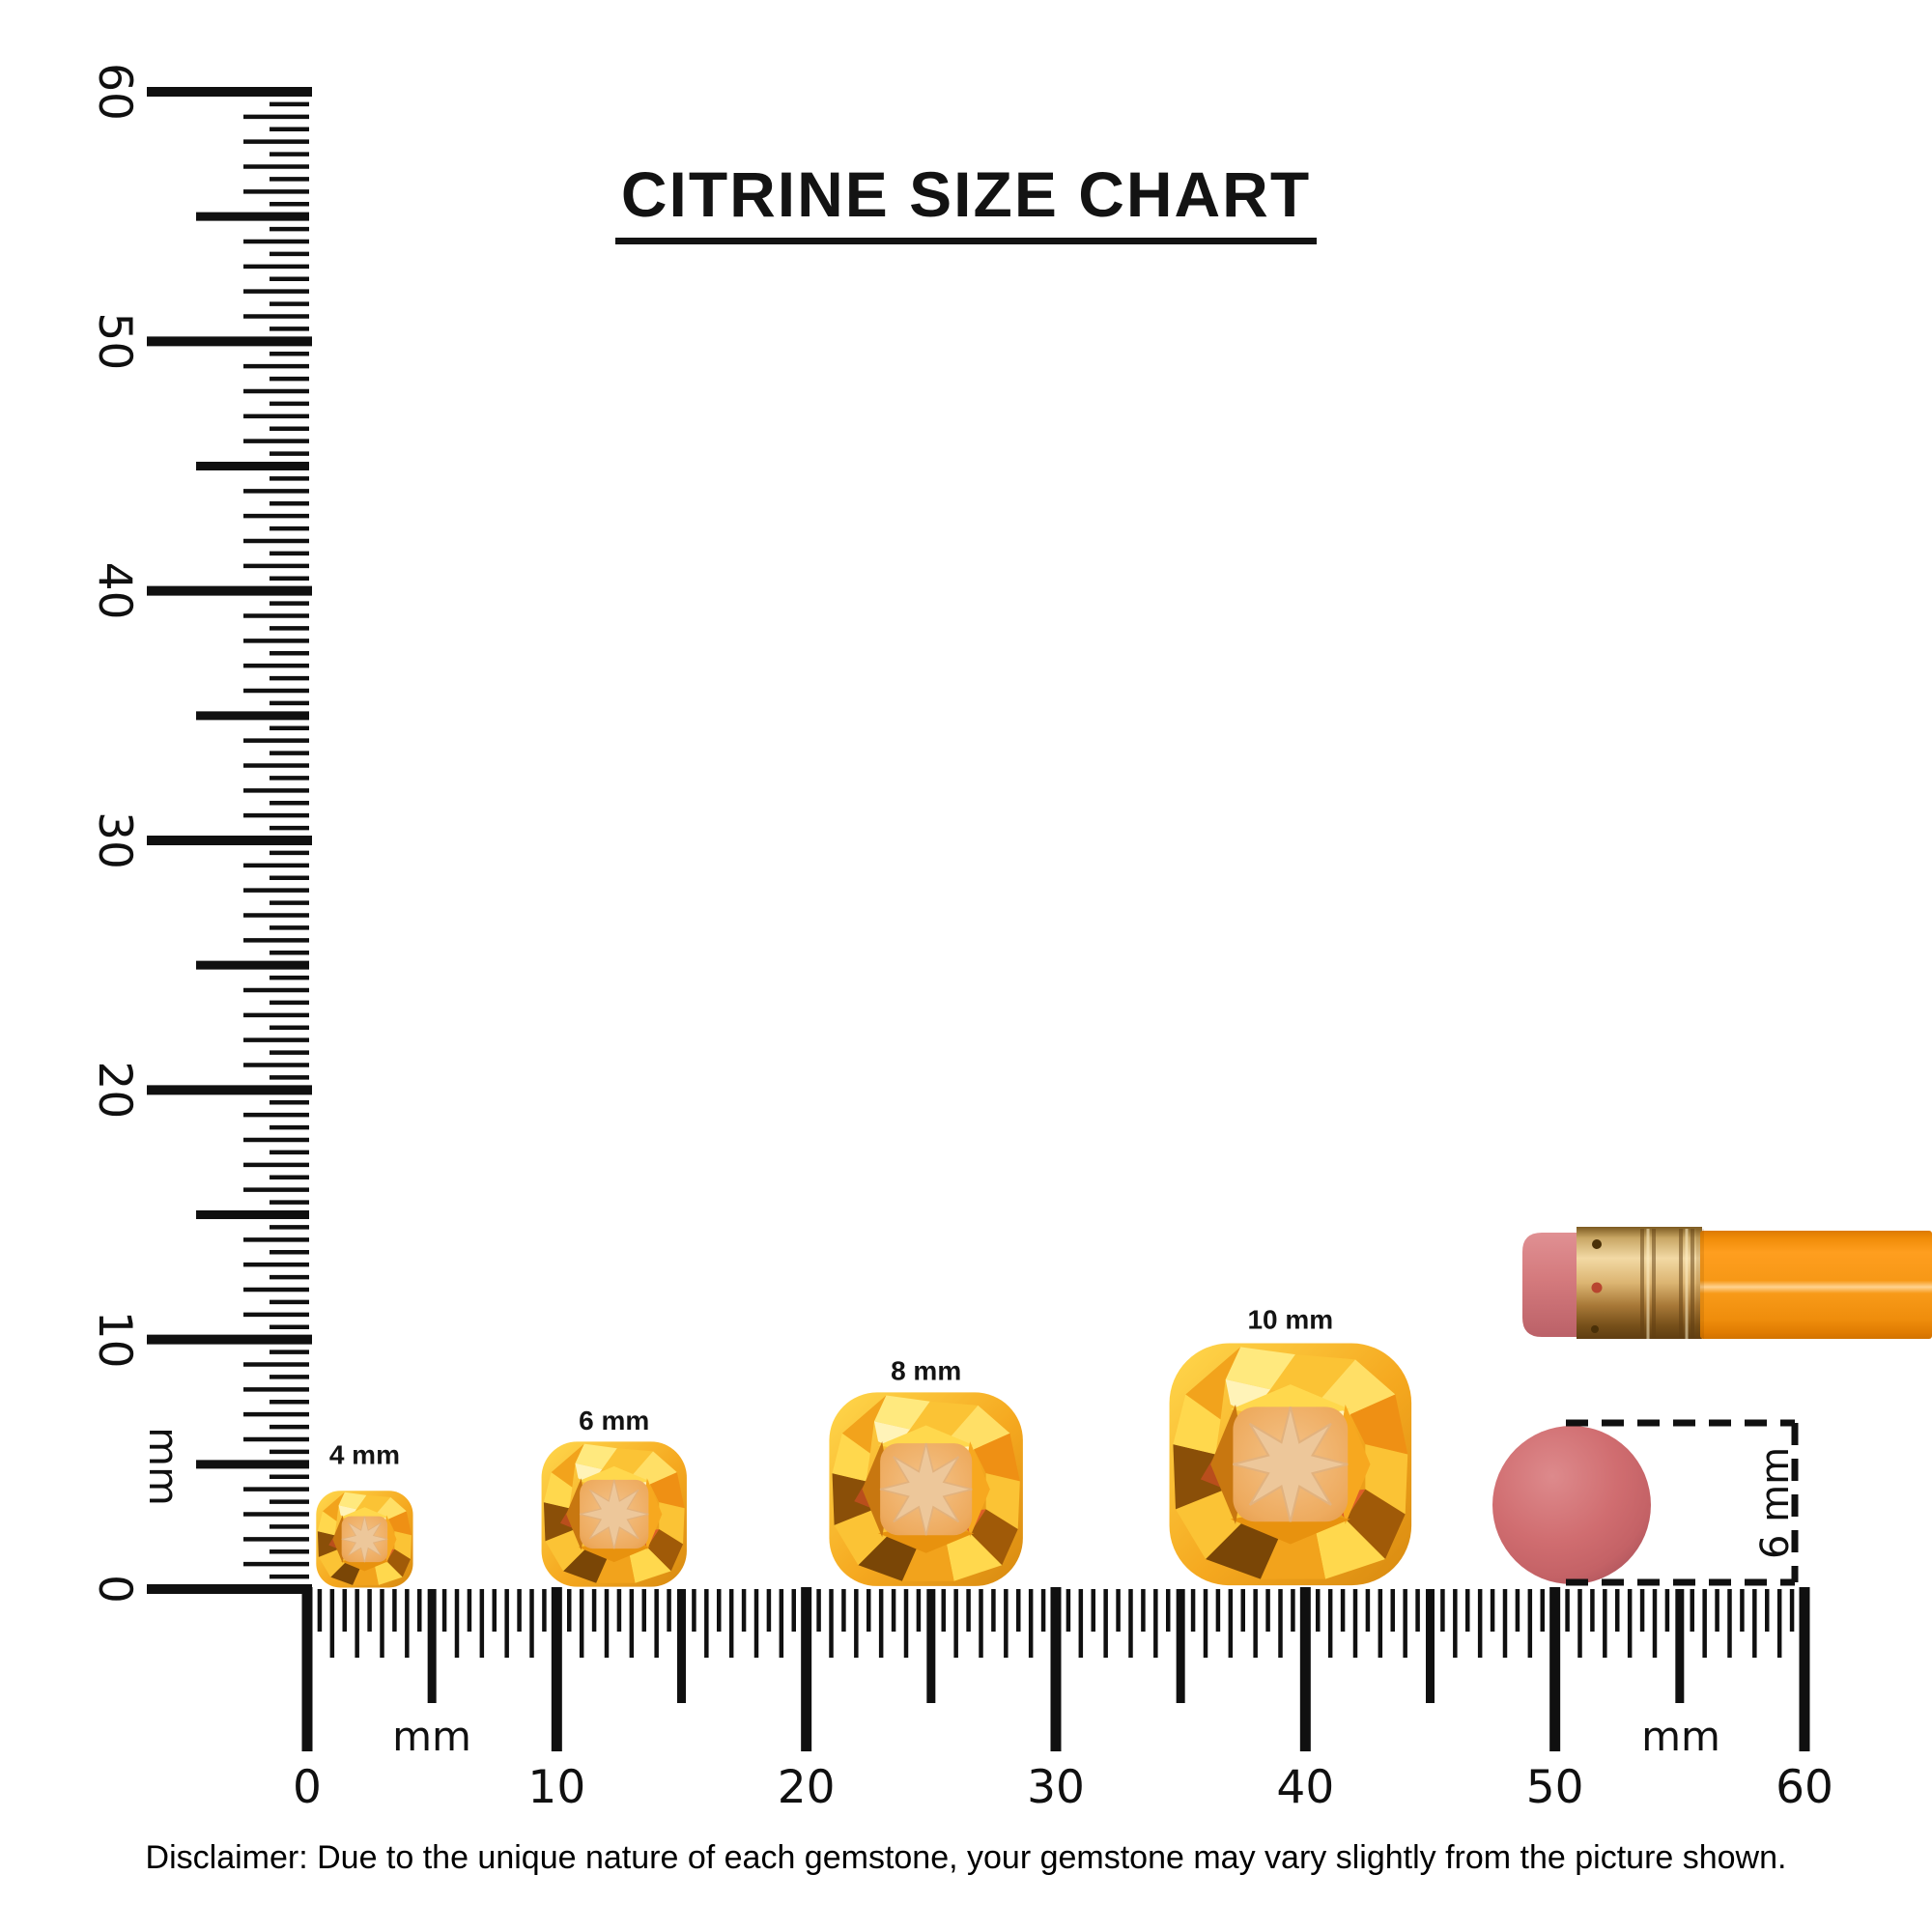 Image resolution: width=1932 pixels, height=1932 pixels. I want to click on horizontal-ruler-unit-label-right: mm, so click(1680, 1736).